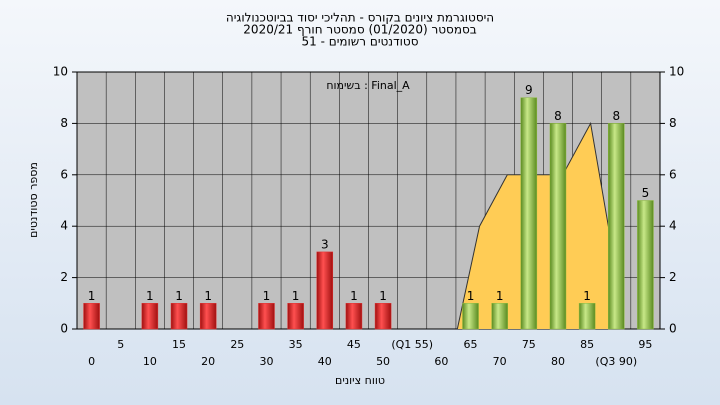  I want to click on x-tick-label: 40, so click(325, 361).